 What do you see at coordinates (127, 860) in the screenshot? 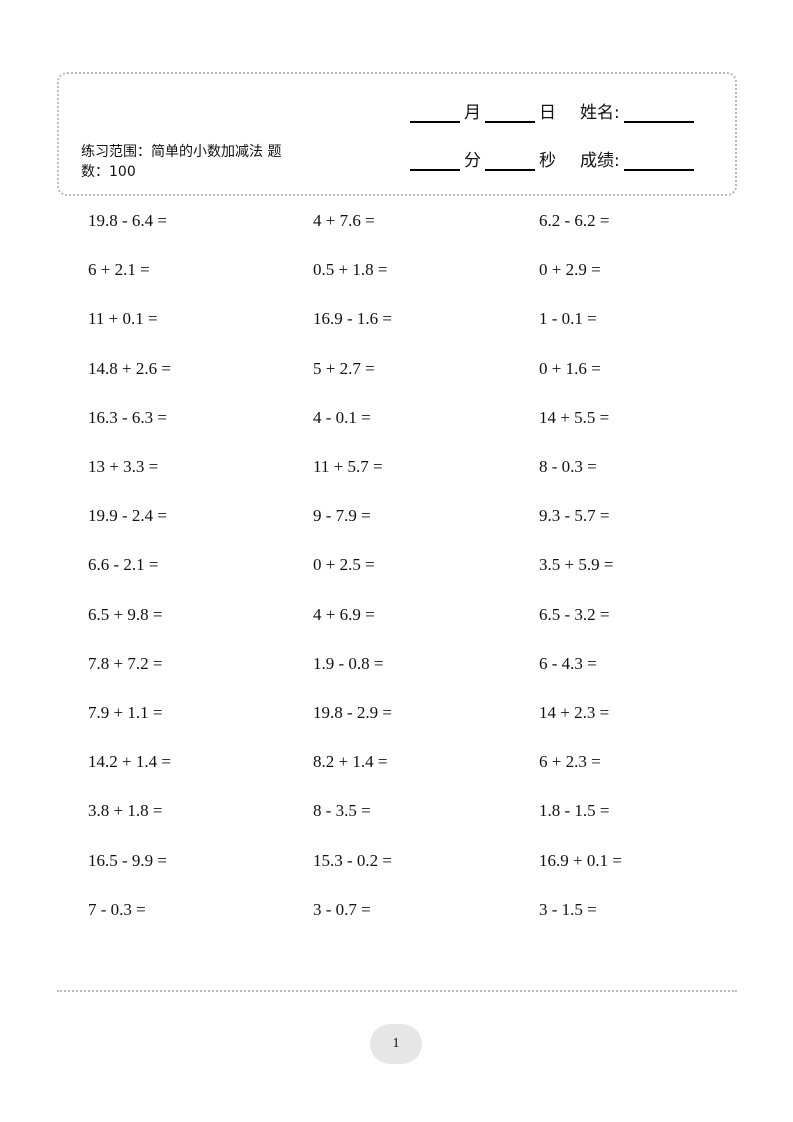
I see `problem: 16.5 - 9.9 =` at bounding box center [127, 860].